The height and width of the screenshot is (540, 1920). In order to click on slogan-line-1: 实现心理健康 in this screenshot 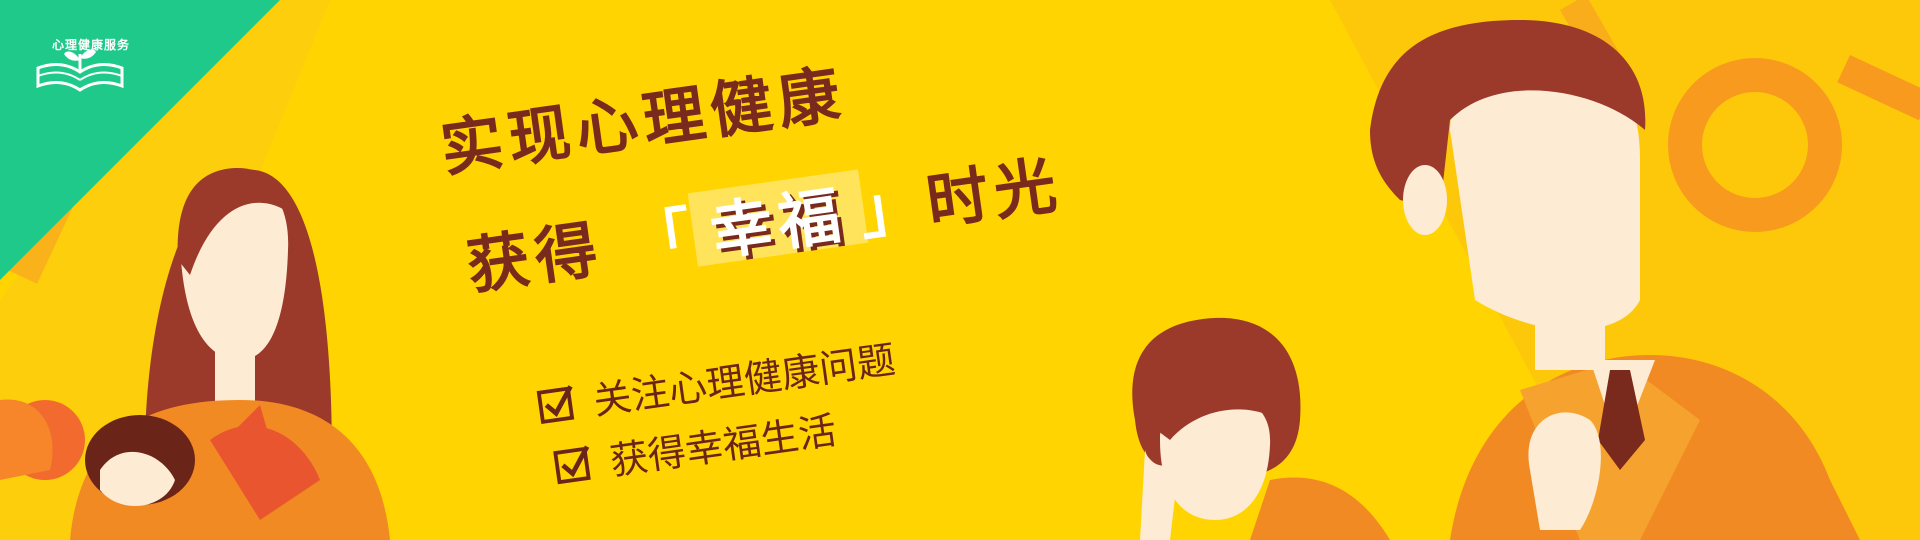, I will do `click(643, 121)`.